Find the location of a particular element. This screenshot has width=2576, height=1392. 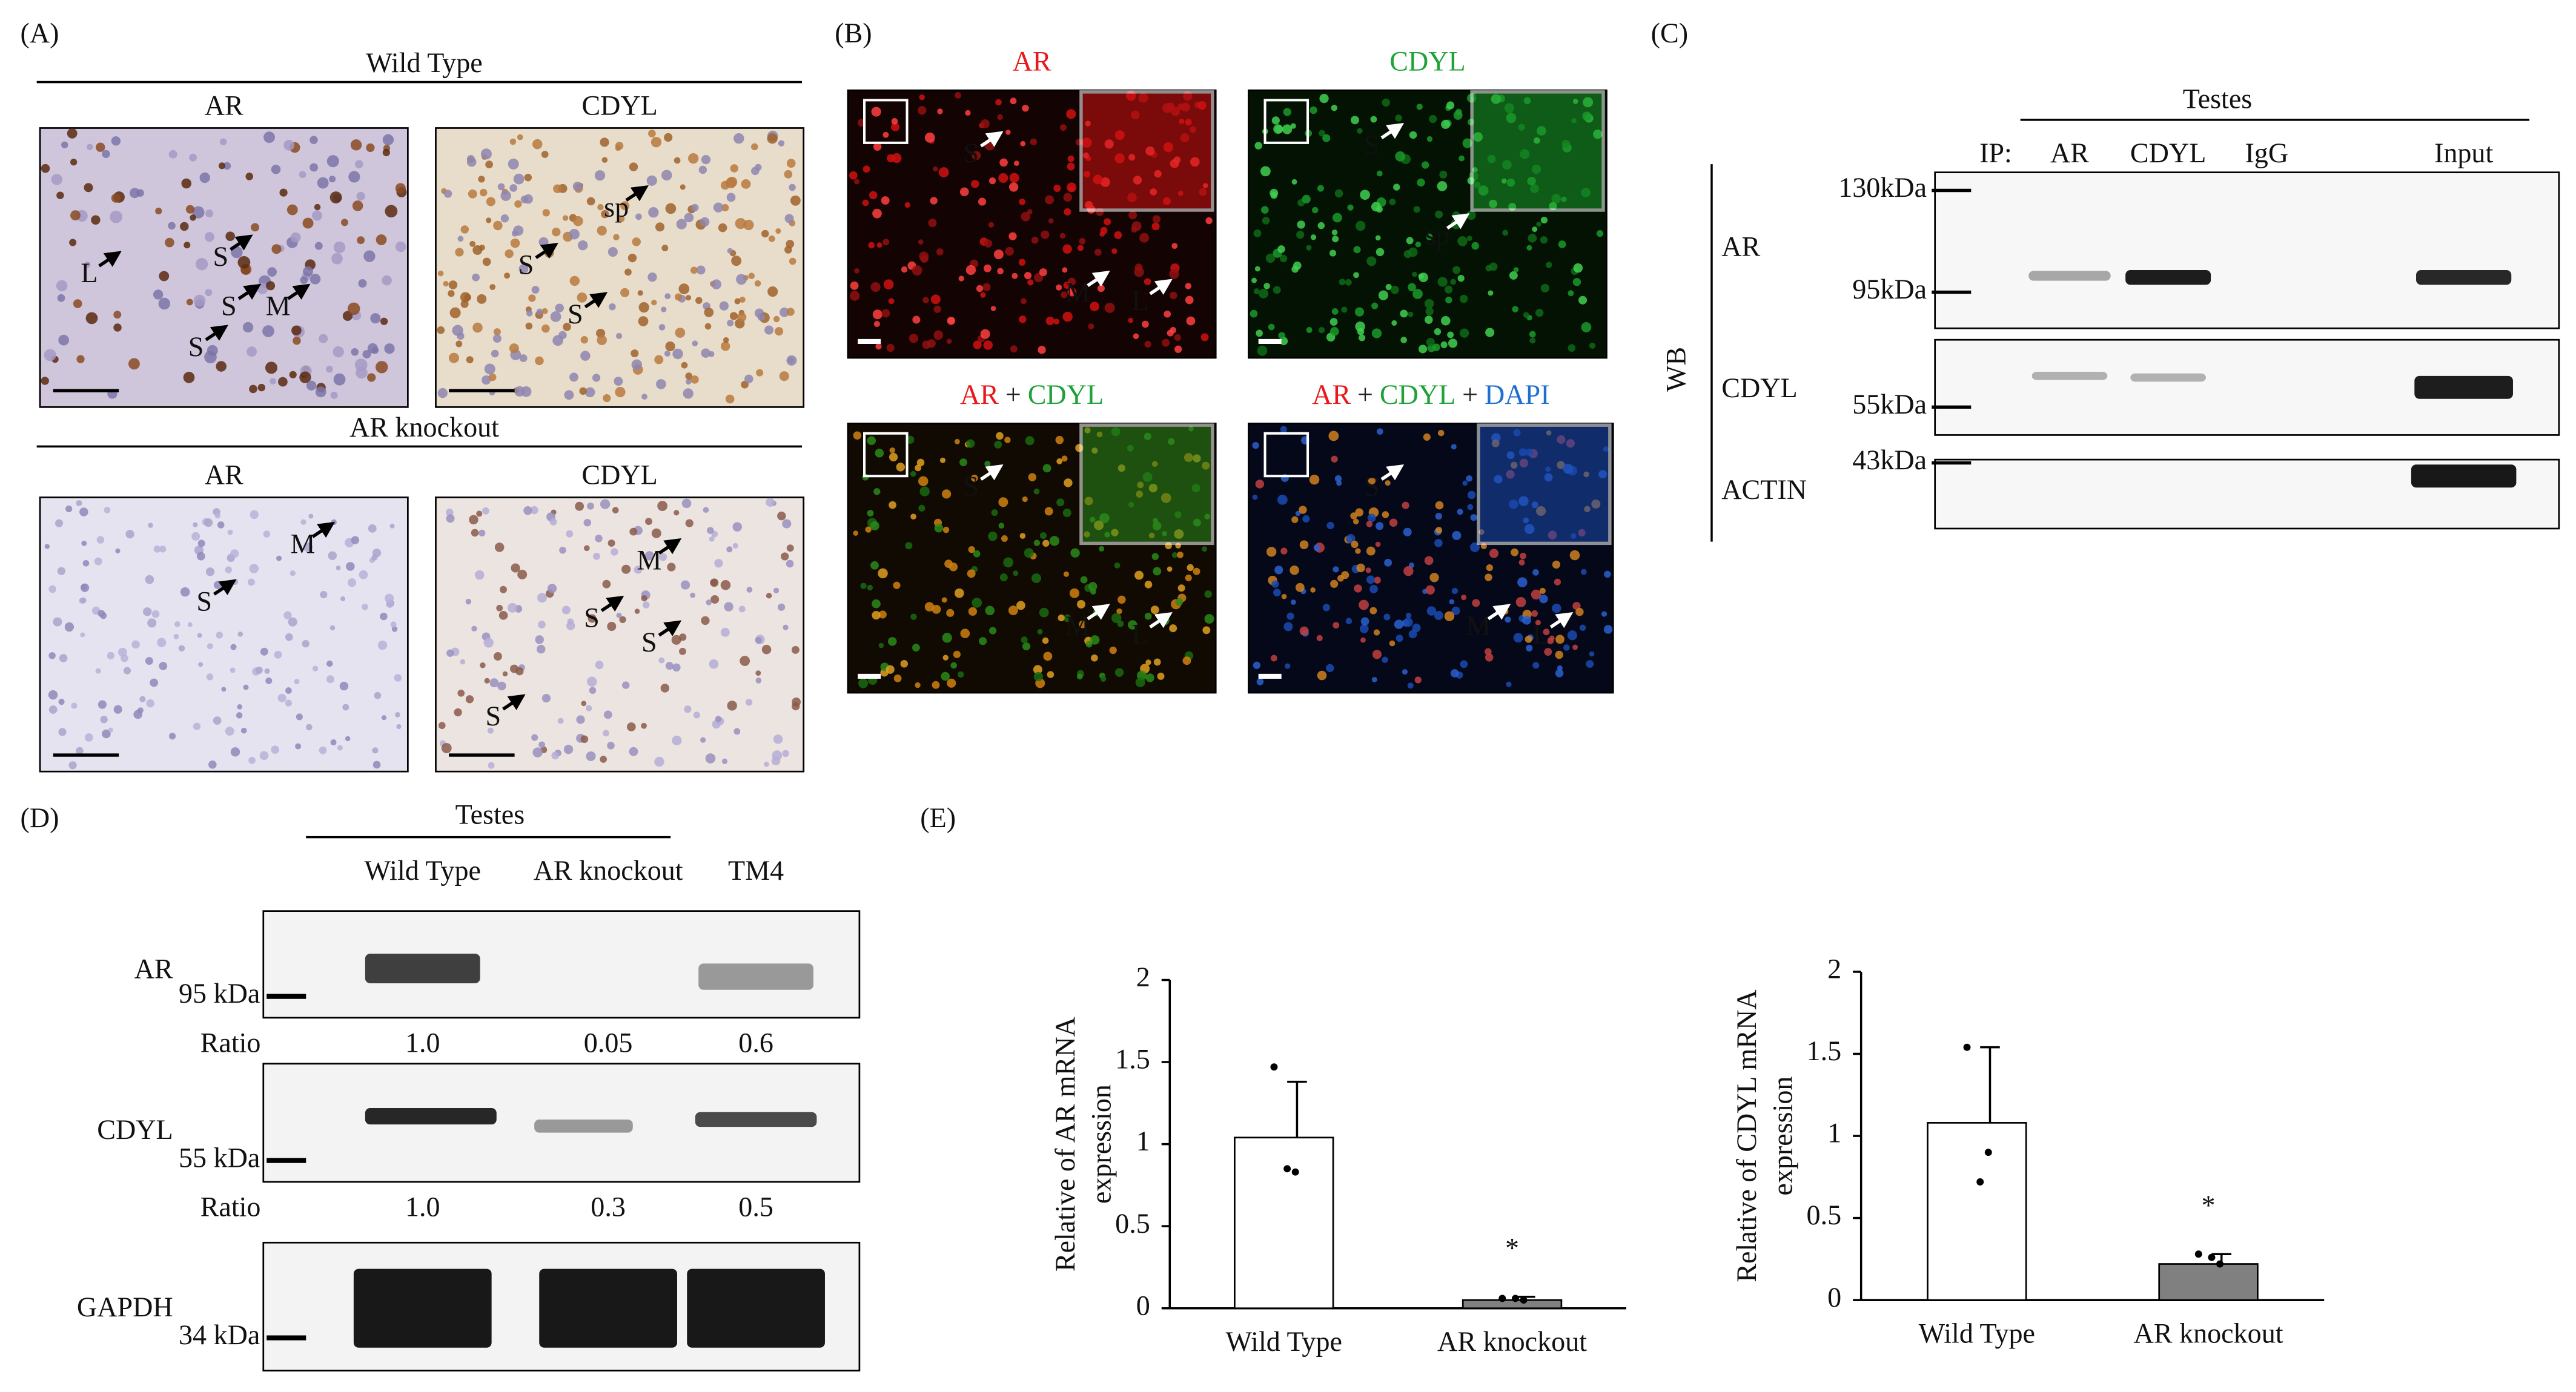

image-label: M is located at coordinates (278, 305).